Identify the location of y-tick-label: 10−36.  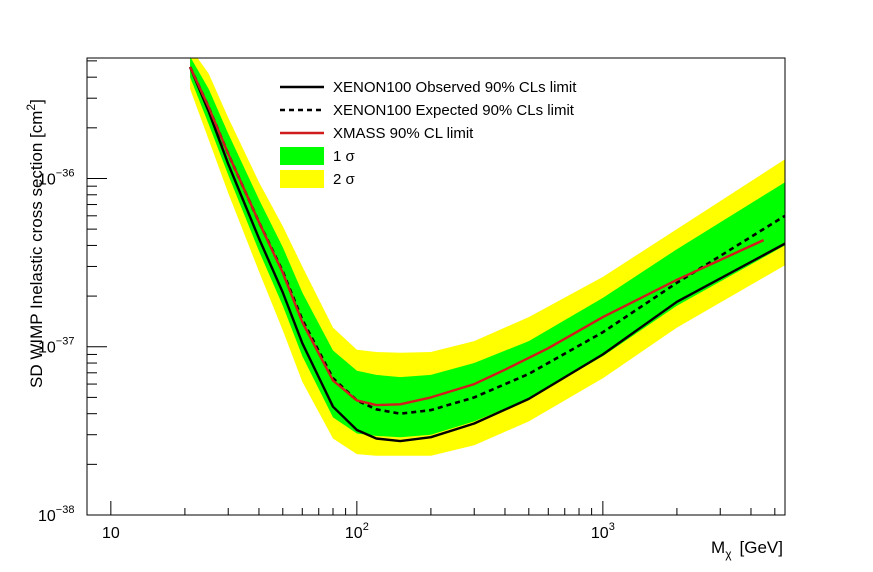
(56, 177).